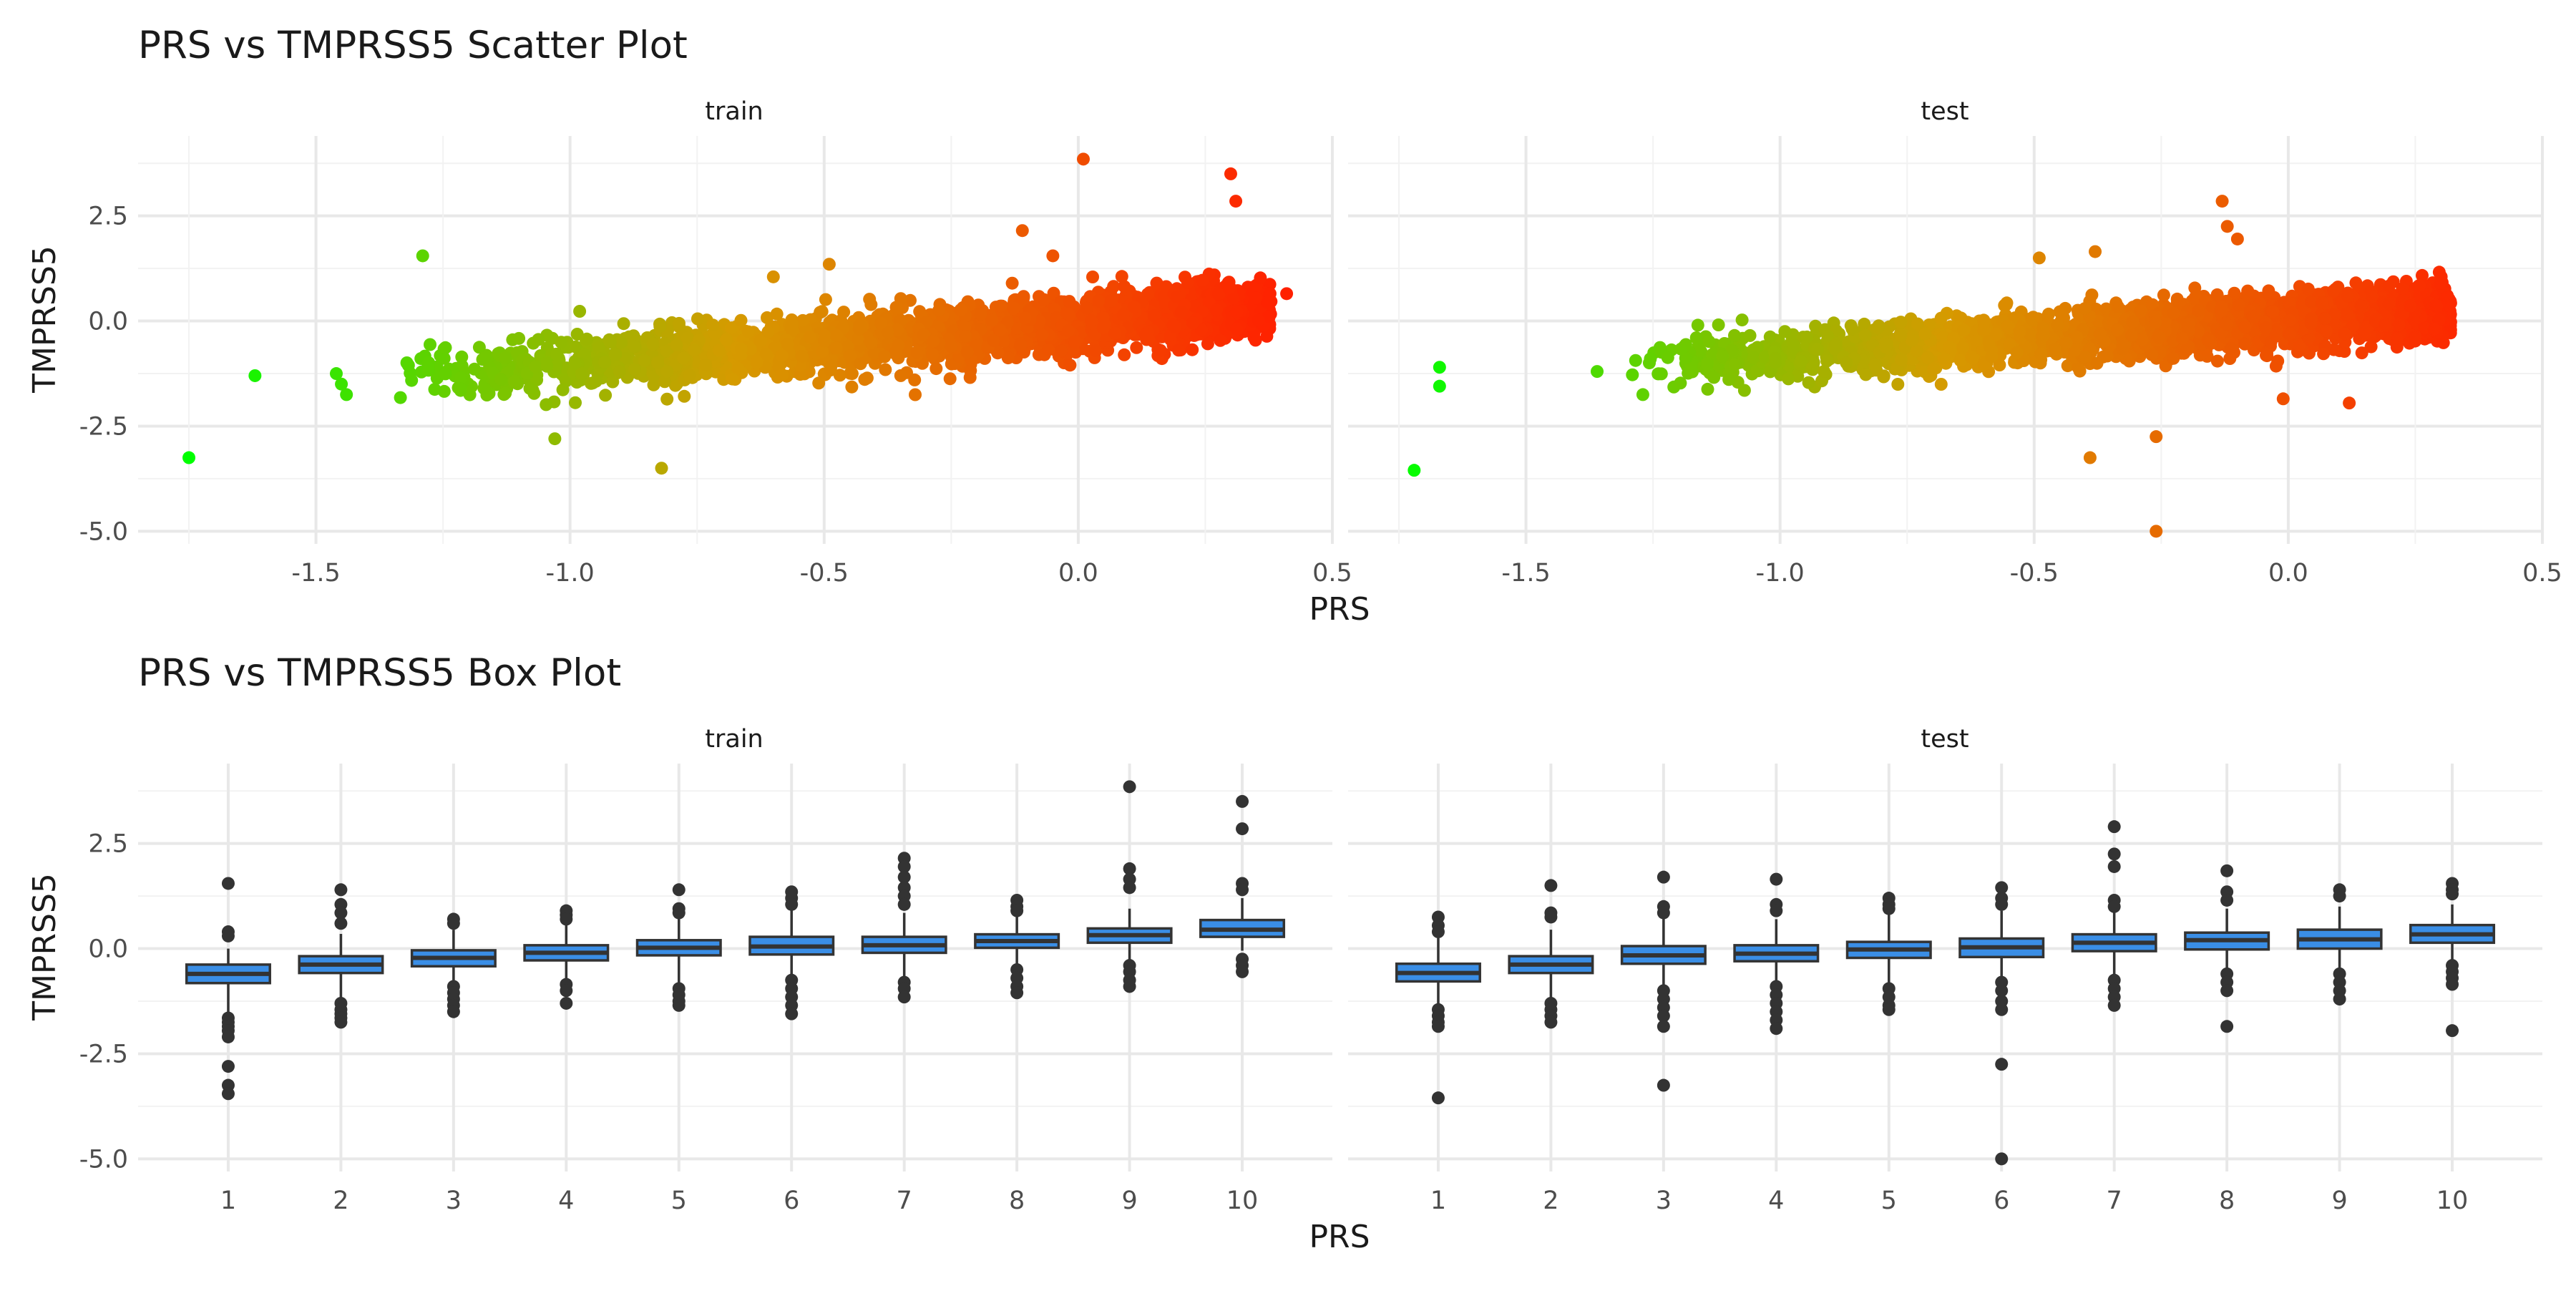  What do you see at coordinates (108, 217) in the screenshot?
I see `y-tick-label: 2.5` at bounding box center [108, 217].